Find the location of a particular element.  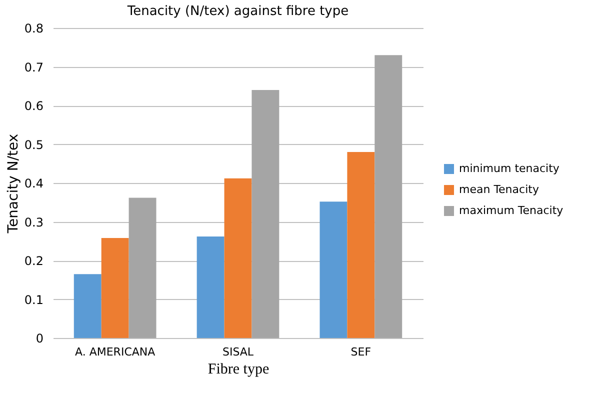

y-tick-label: 0 is located at coordinates (40, 339).